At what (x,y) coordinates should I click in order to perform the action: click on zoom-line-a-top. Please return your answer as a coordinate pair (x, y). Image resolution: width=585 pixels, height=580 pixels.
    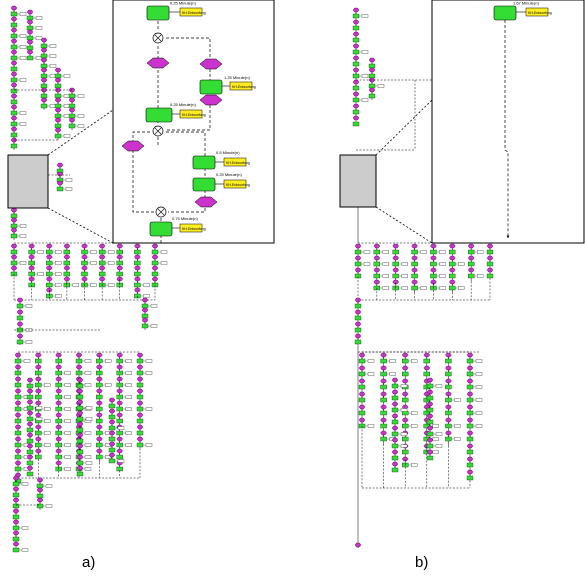
    Looking at the image, I should click on (80, 132).